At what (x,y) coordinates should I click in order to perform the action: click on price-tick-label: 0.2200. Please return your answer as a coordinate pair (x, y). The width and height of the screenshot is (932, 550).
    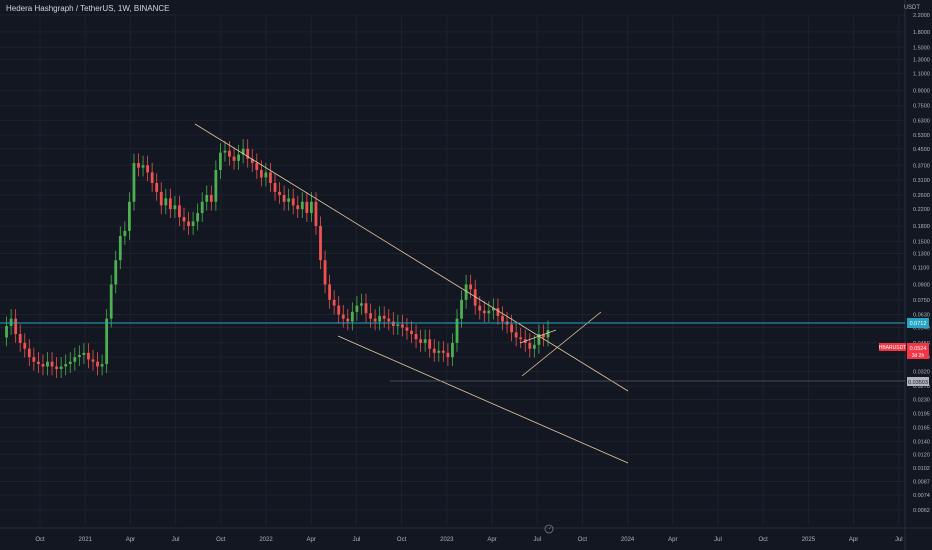
    Looking at the image, I should click on (921, 210).